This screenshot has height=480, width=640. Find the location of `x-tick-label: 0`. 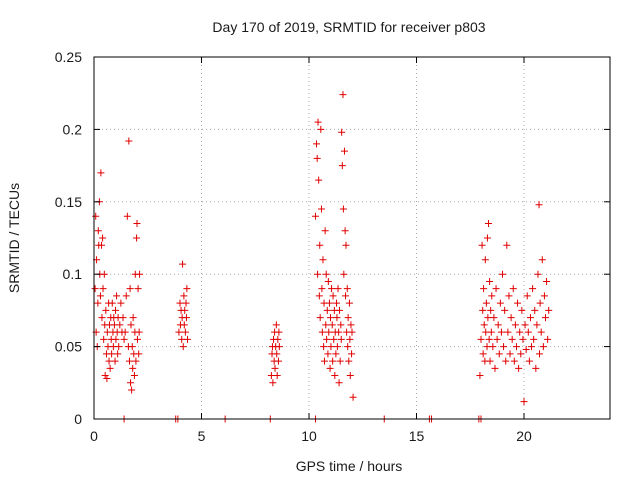

x-tick-label: 0 is located at coordinates (94, 436).